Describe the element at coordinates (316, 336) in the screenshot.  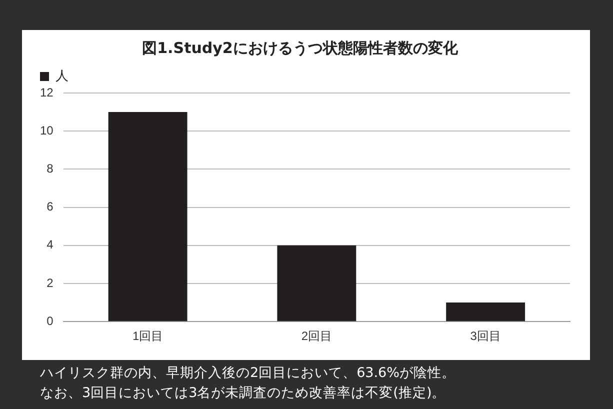
I see `x-tick-label: 2回目` at that location.